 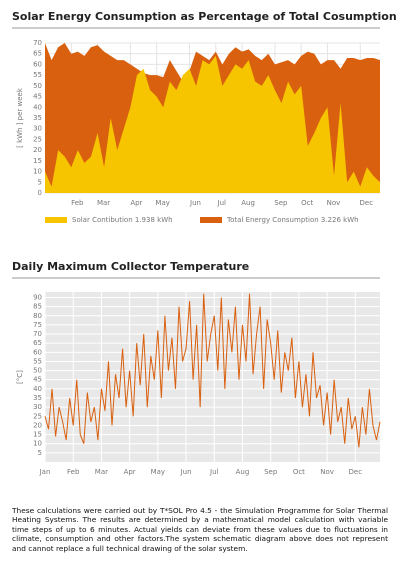 I want to click on x-tick-label: Jan, so click(x=45, y=472).